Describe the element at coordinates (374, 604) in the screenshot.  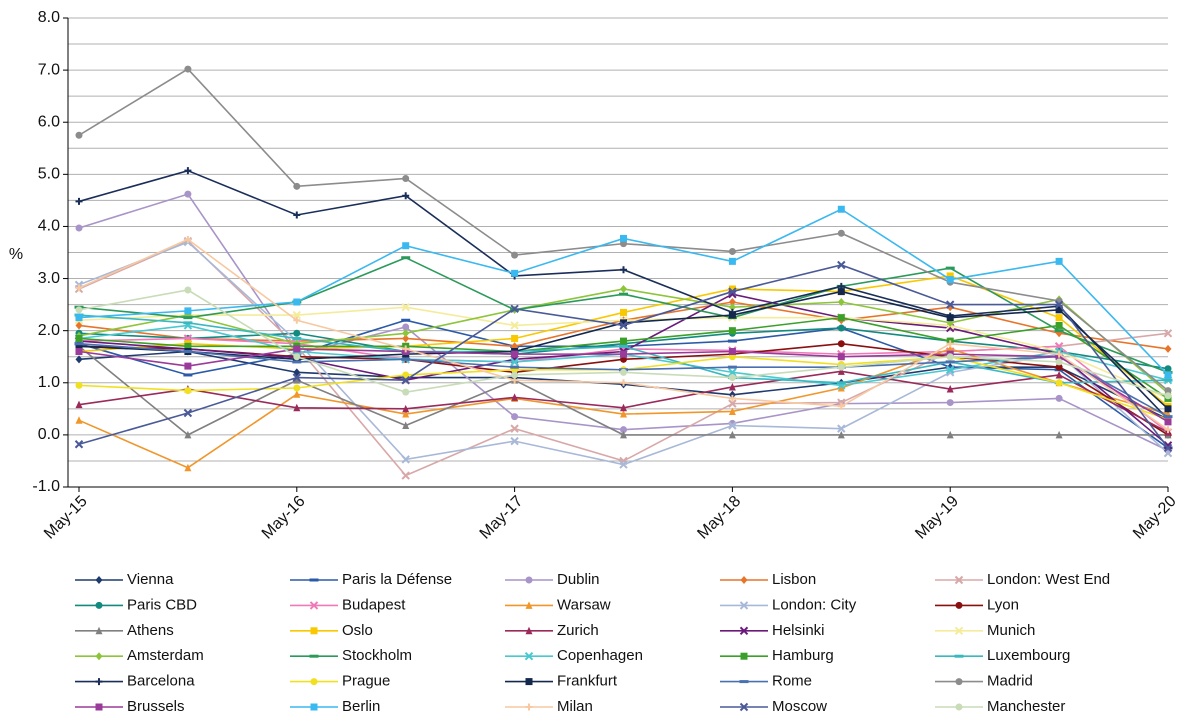
I see `legend-label: Budapest` at that location.